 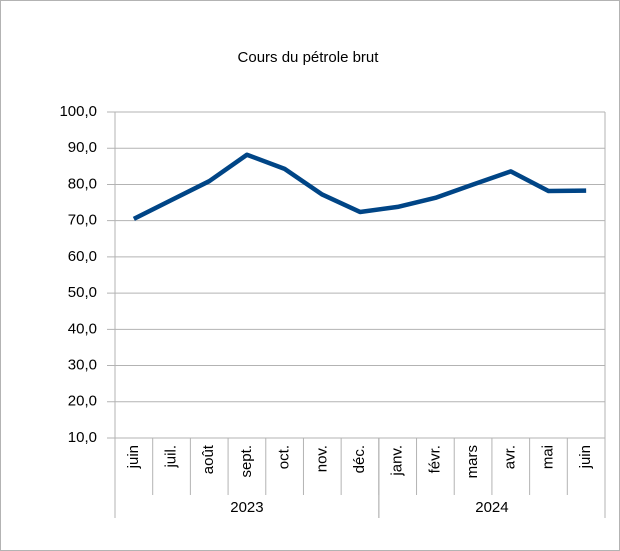 What do you see at coordinates (284, 457) in the screenshot?
I see `x-tick-label: oct.` at bounding box center [284, 457].